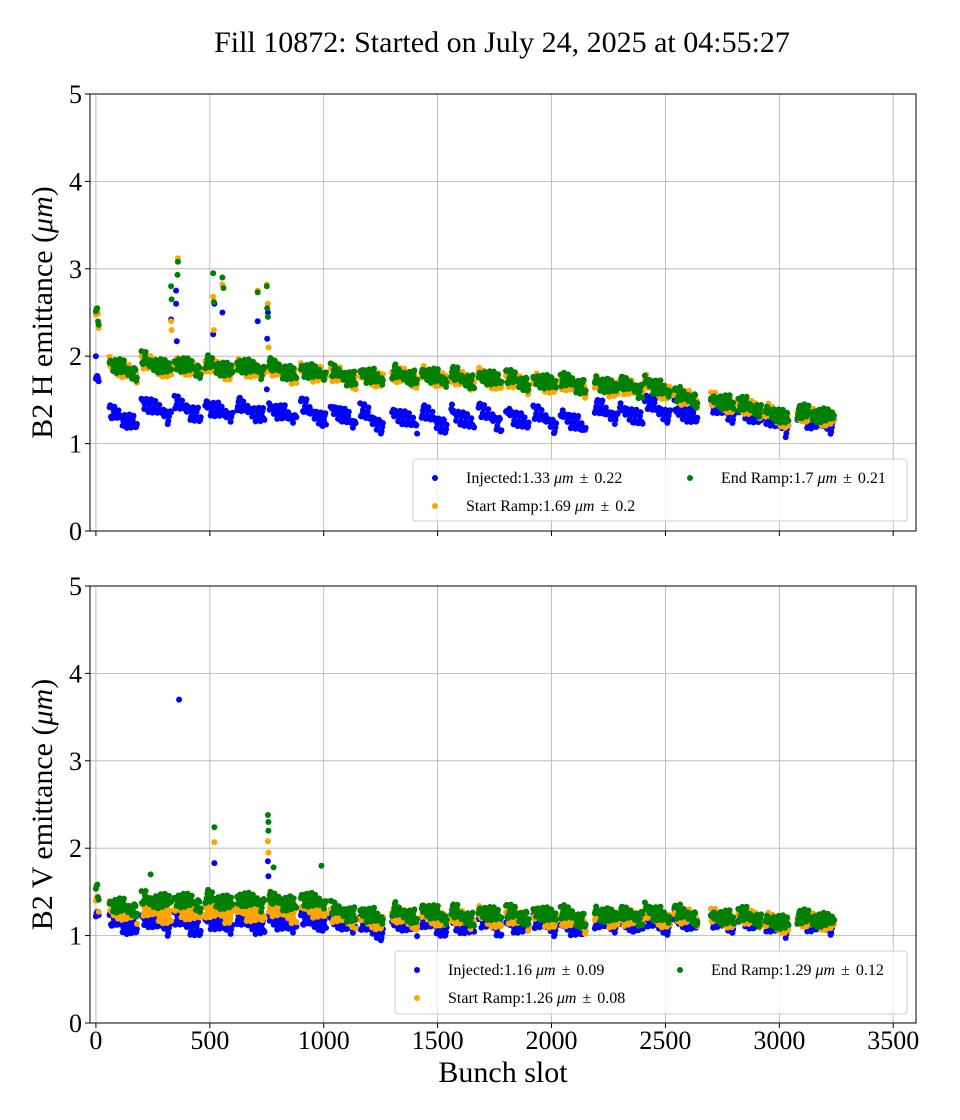  What do you see at coordinates (75, 269) in the screenshot?
I see `y-tick-label: 3` at bounding box center [75, 269].